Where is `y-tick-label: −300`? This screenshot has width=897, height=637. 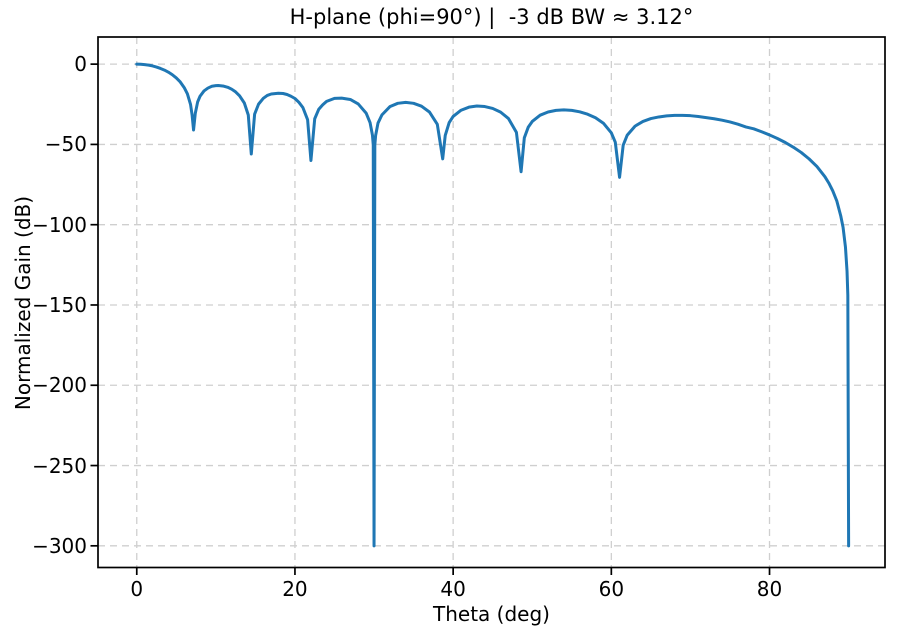 y-tick-label: −300 is located at coordinates (59, 545).